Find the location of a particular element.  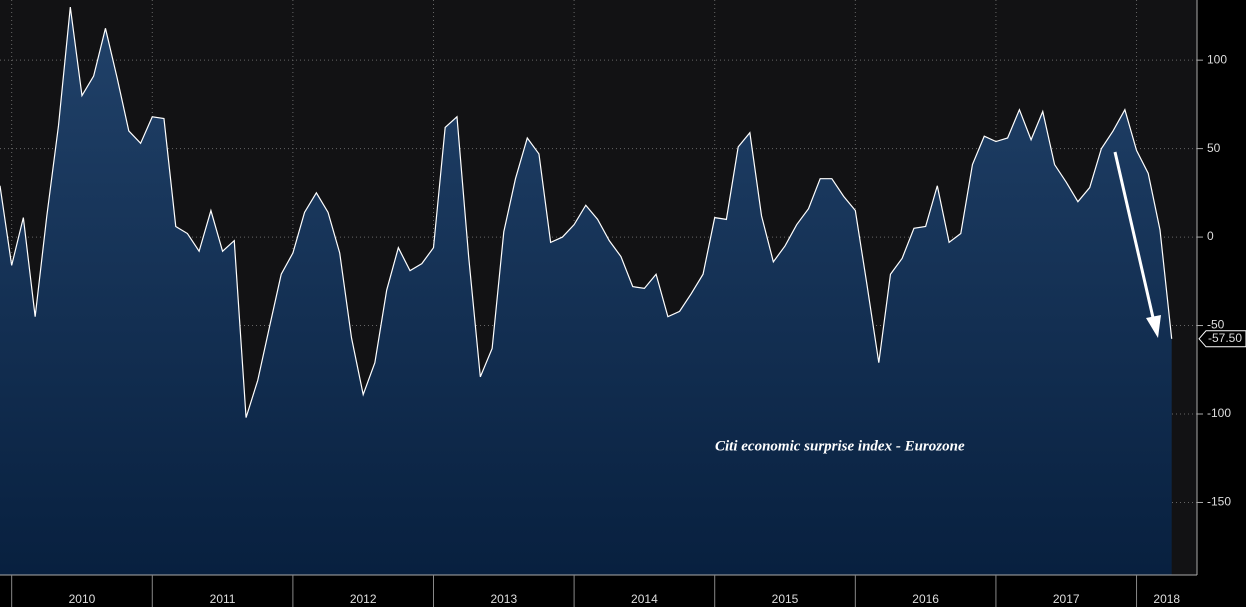

y-tick-label: 100 is located at coordinates (1217, 59).